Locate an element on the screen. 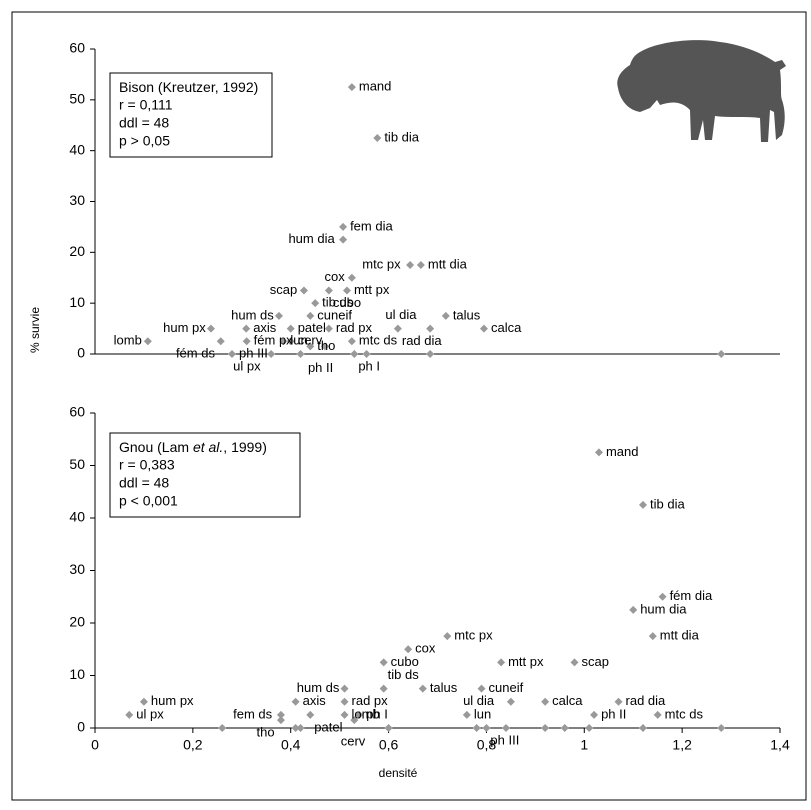  annotation-title: Bison (Kreutzer, 1992) is located at coordinates (188, 87).